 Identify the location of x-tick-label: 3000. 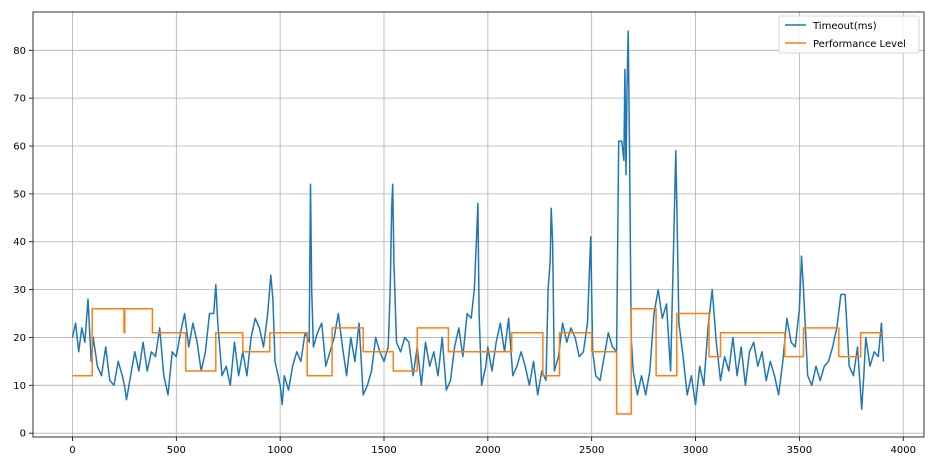
(695, 450).